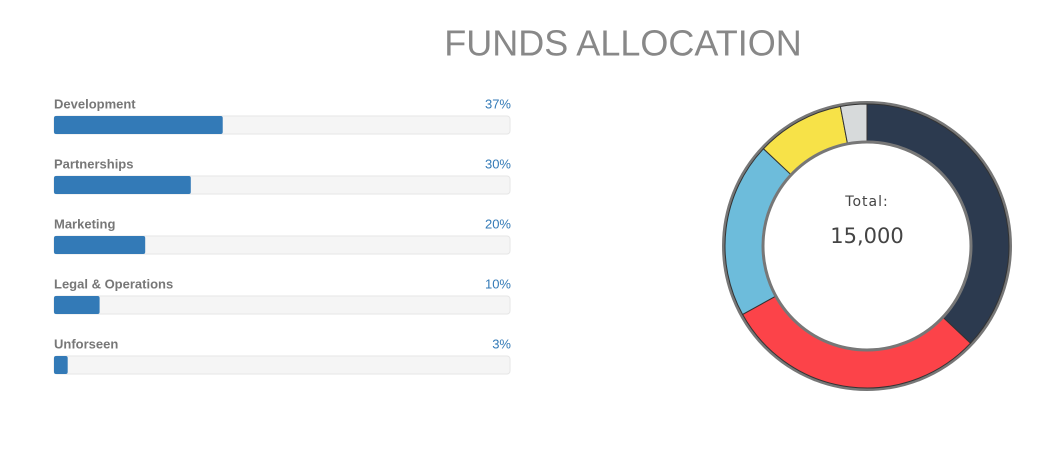  What do you see at coordinates (498, 163) in the screenshot?
I see `value-label: 30%` at bounding box center [498, 163].